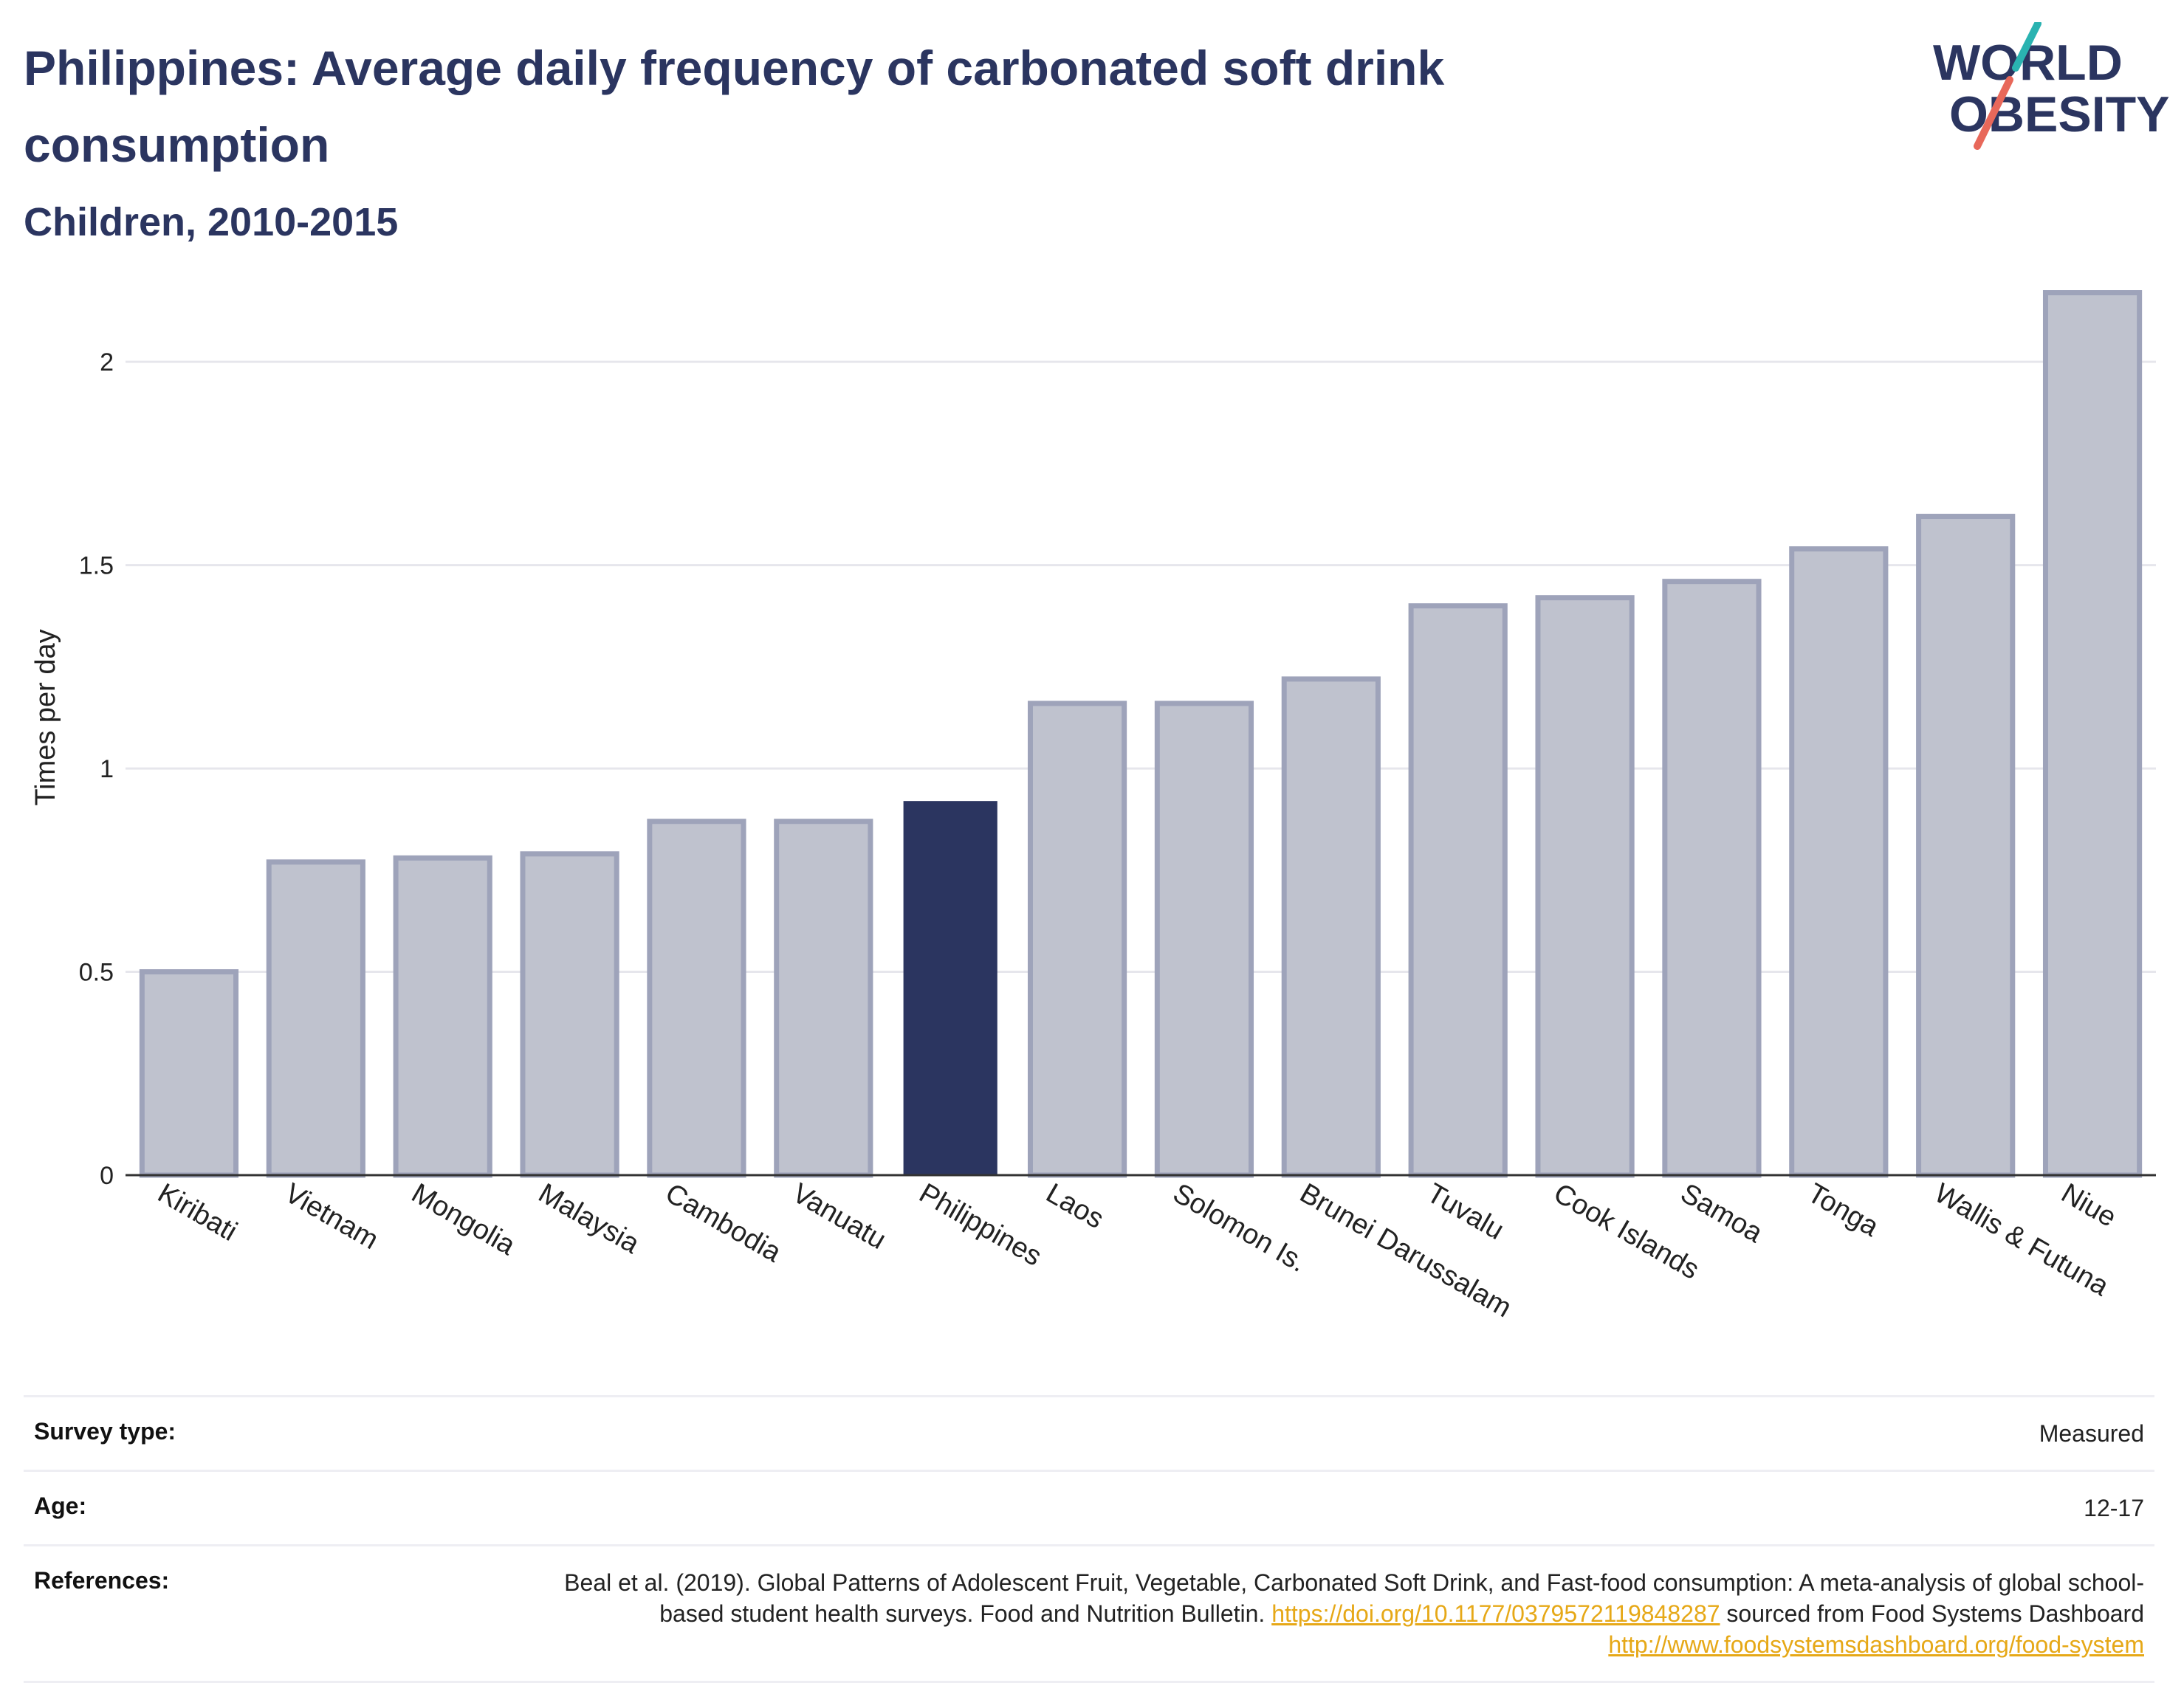 This screenshot has width=2184, height=1683. Describe the element at coordinates (2027, 47) in the screenshot. I see `logo-slash-teal` at that location.